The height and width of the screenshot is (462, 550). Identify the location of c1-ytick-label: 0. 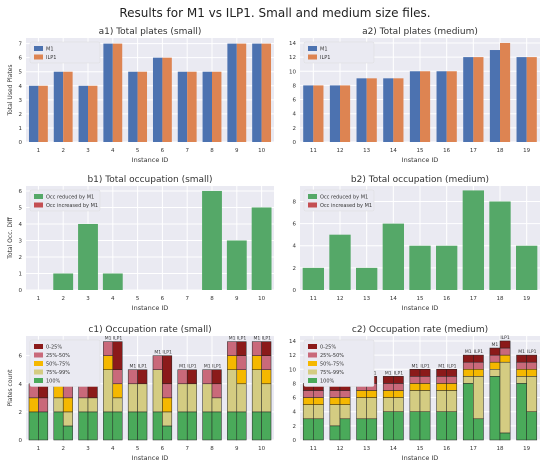
(21, 441).